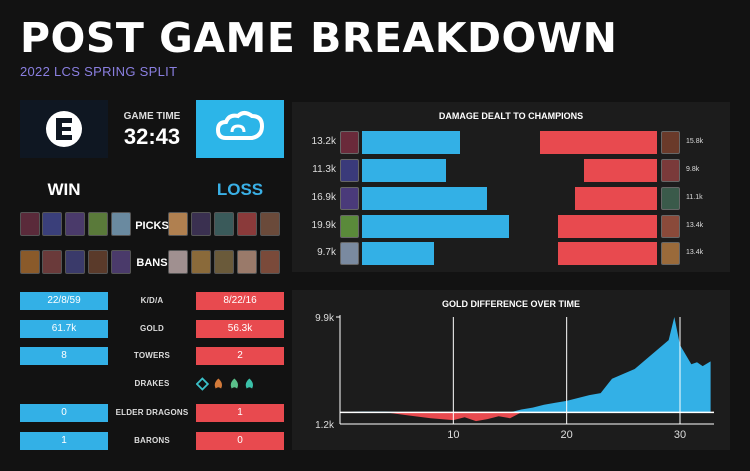 Image resolution: width=750 pixels, height=471 pixels. What do you see at coordinates (152, 263) in the screenshot?
I see `bans-label: BANS` at bounding box center [152, 263].